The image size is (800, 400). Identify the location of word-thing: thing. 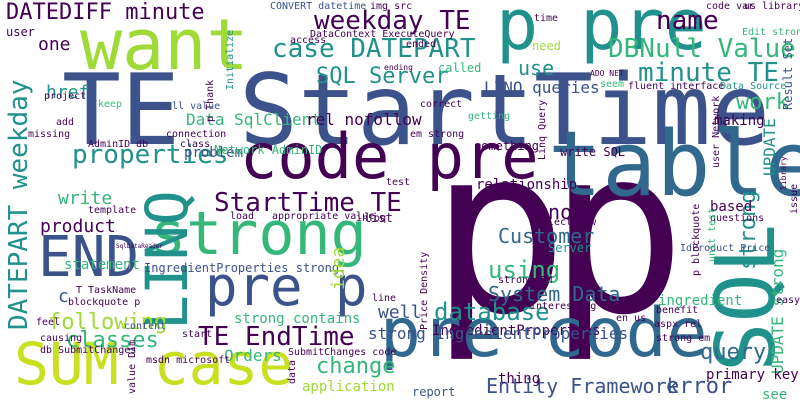
(519, 379).